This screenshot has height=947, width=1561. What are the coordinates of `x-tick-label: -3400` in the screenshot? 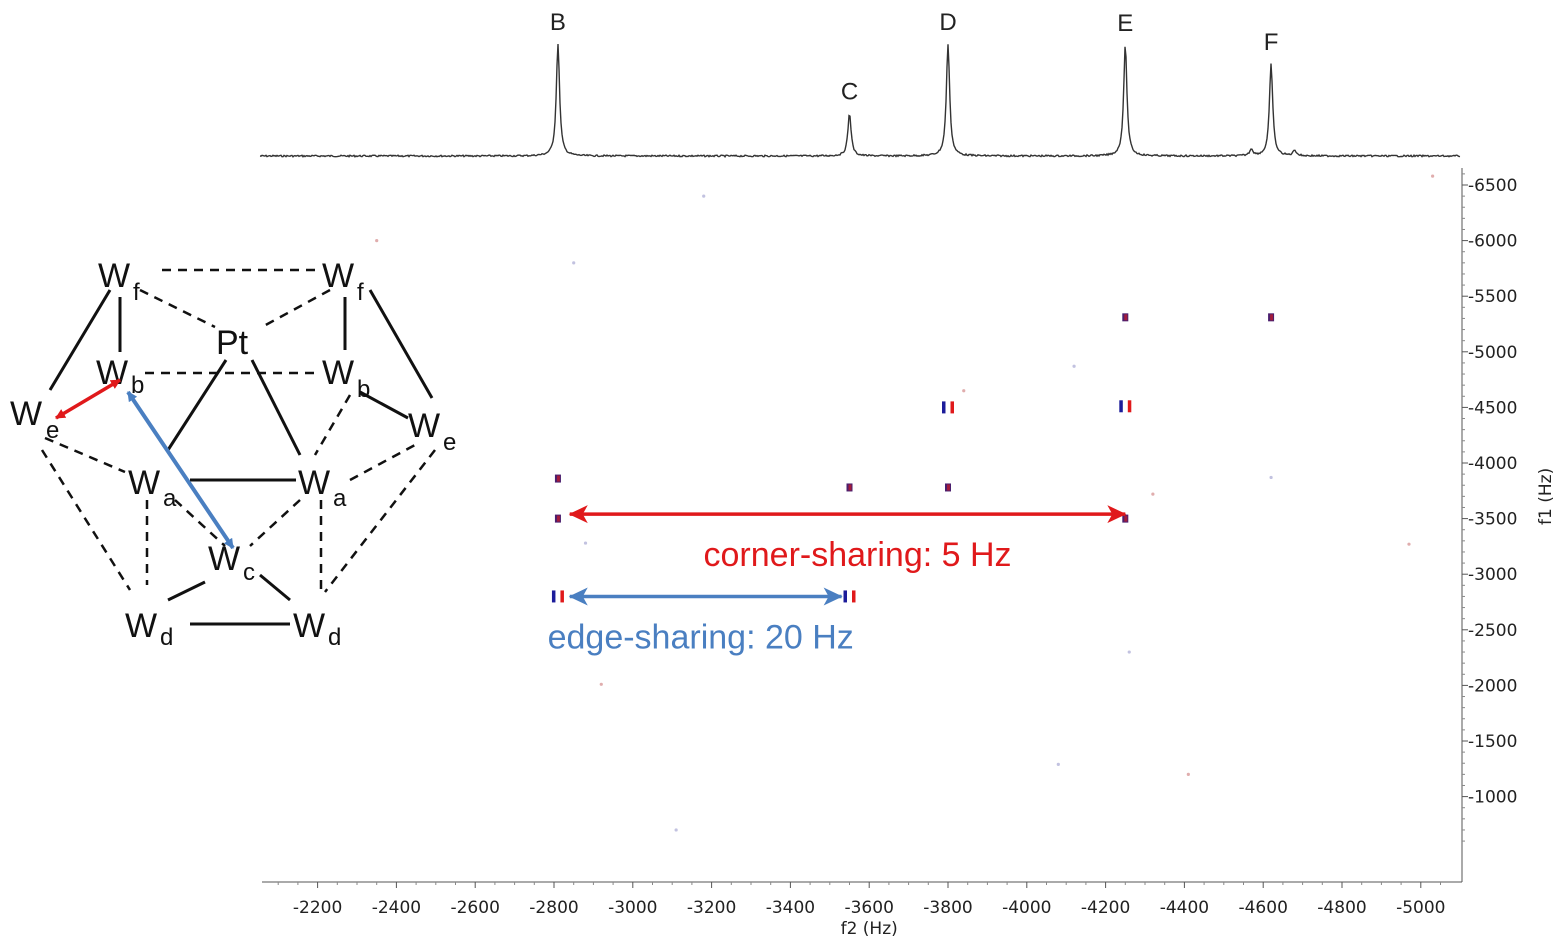 It's located at (790, 908).